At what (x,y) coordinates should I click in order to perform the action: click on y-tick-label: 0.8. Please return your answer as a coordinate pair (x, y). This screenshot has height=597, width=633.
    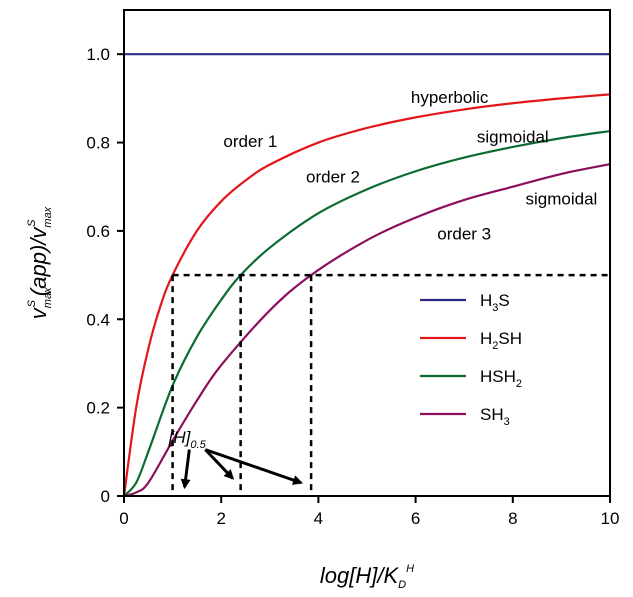
    Looking at the image, I should click on (98, 143).